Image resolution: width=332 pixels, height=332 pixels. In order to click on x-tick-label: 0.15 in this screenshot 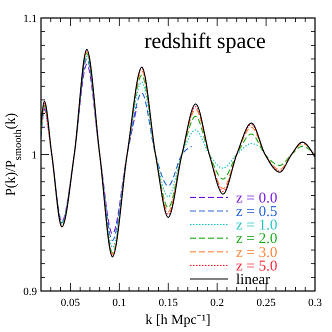, I will do `click(168, 303)`.